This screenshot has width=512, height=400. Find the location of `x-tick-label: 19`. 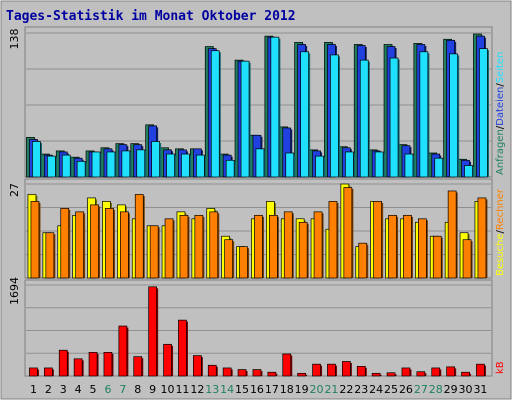

x-tick-label: 19 is located at coordinates (302, 389).